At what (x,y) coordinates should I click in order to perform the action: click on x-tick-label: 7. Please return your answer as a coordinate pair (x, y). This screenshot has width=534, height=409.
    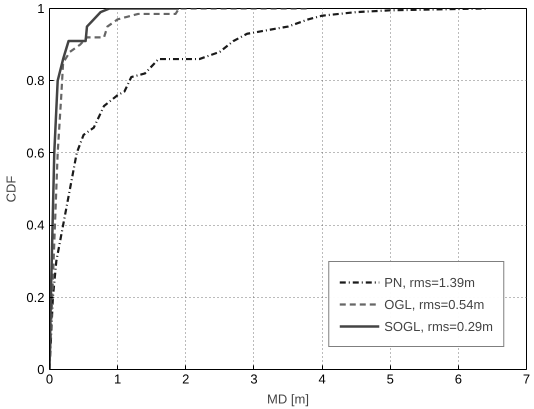
    Looking at the image, I should click on (526, 379).